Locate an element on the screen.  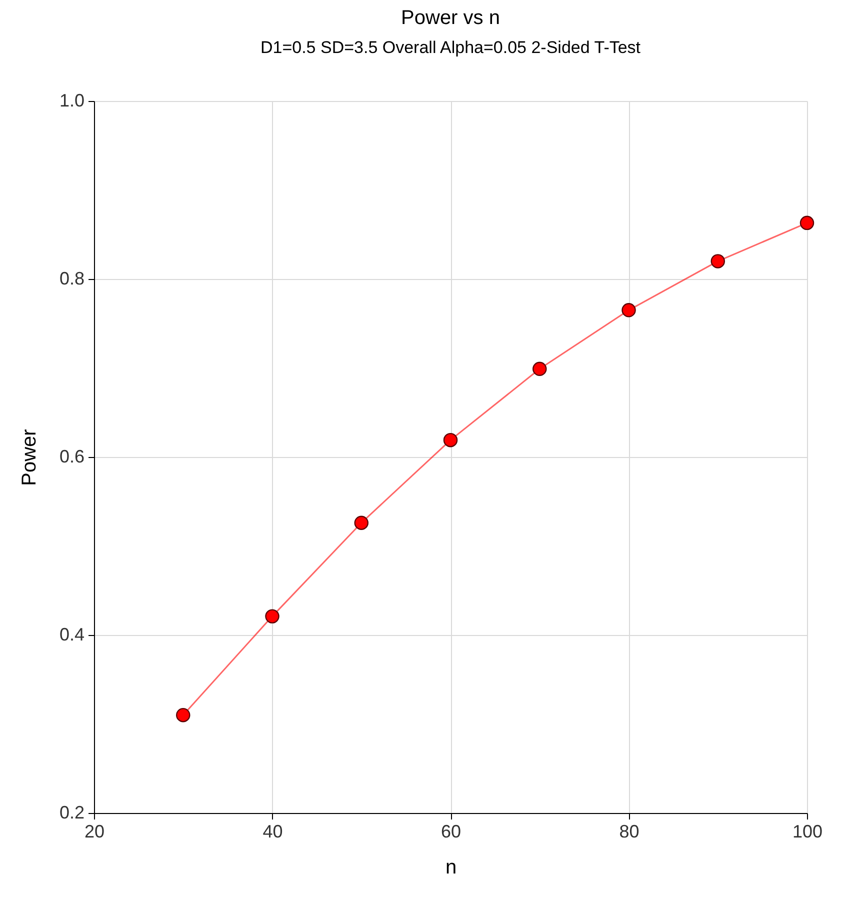
y-axis-title: Power is located at coordinates (29, 457).